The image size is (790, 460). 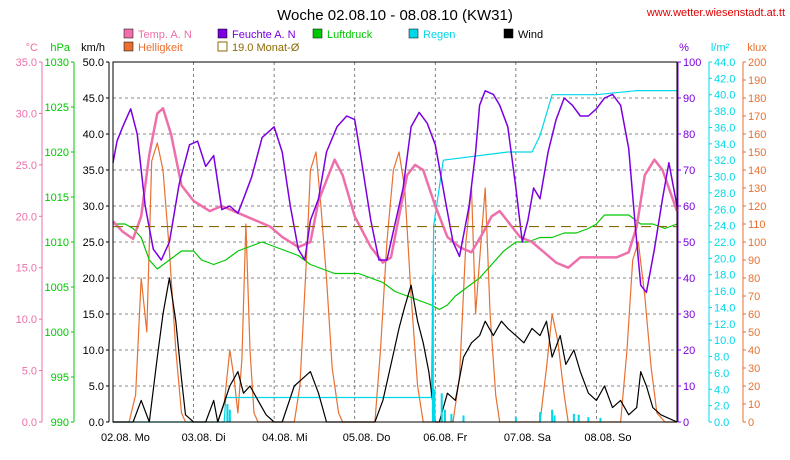 I want to click on brightness-tick-label: 130, so click(x=757, y=189).